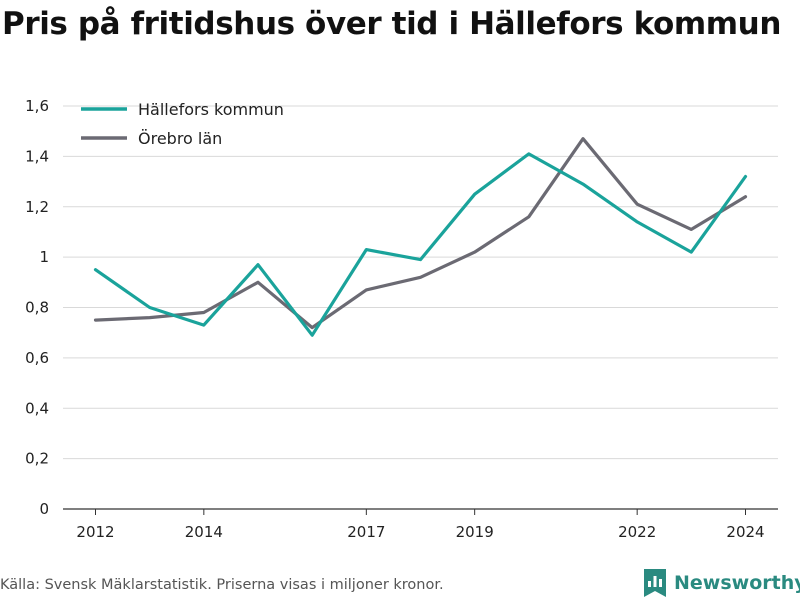  I want to click on x-tick-label: 2022, so click(637, 532).